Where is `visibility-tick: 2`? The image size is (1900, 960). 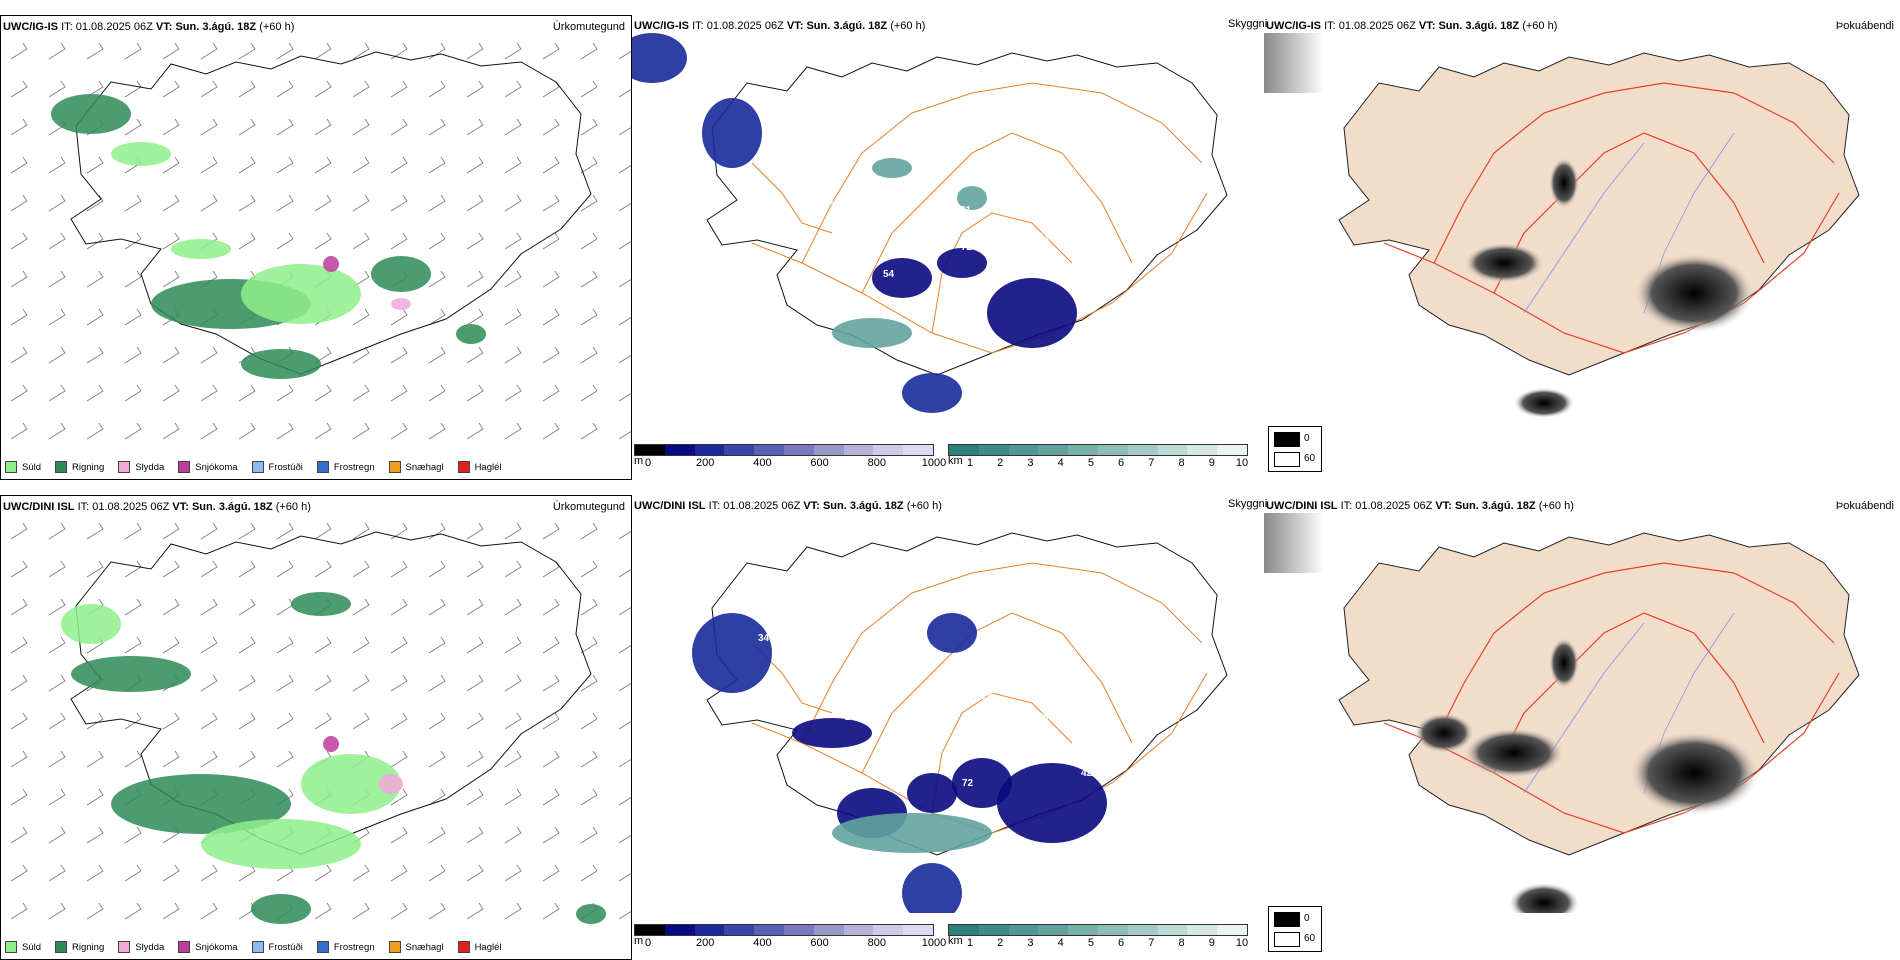 visibility-tick: 2 is located at coordinates (1000, 463).